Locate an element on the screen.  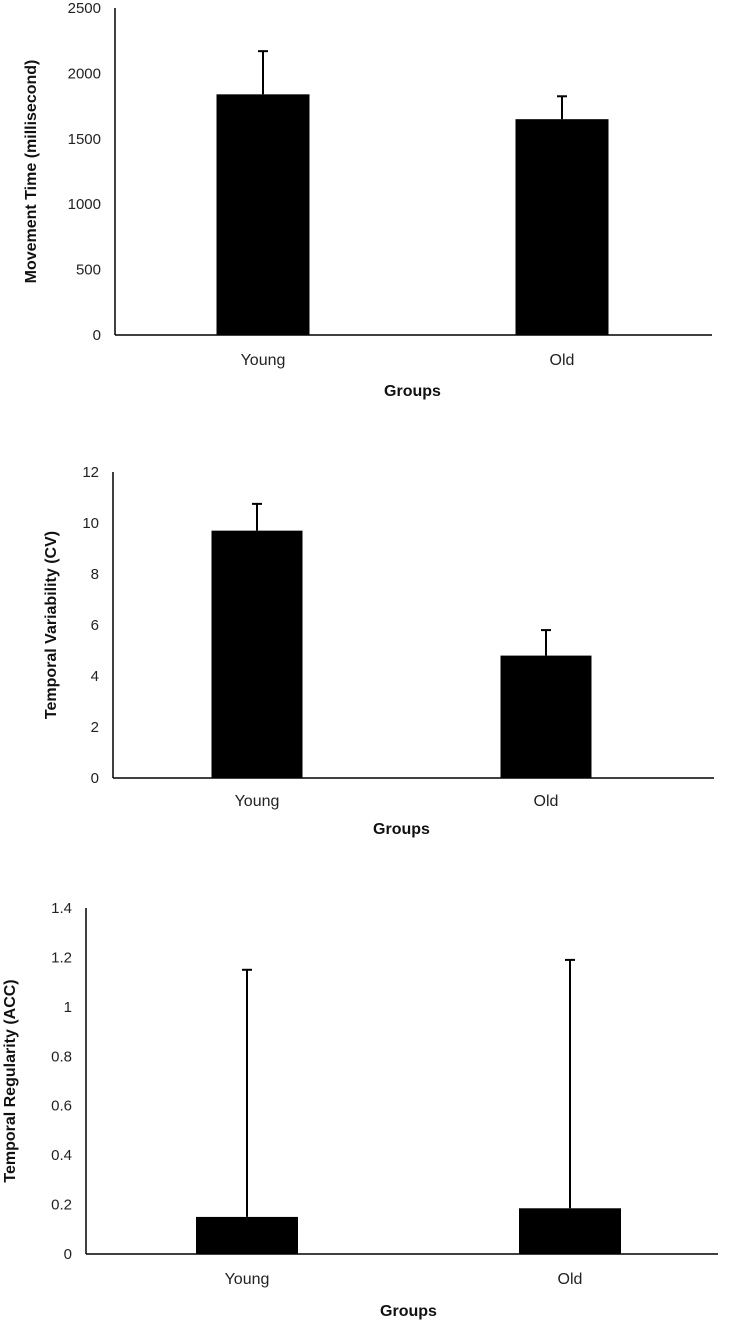
y-tick-label: 10 is located at coordinates (90, 523).